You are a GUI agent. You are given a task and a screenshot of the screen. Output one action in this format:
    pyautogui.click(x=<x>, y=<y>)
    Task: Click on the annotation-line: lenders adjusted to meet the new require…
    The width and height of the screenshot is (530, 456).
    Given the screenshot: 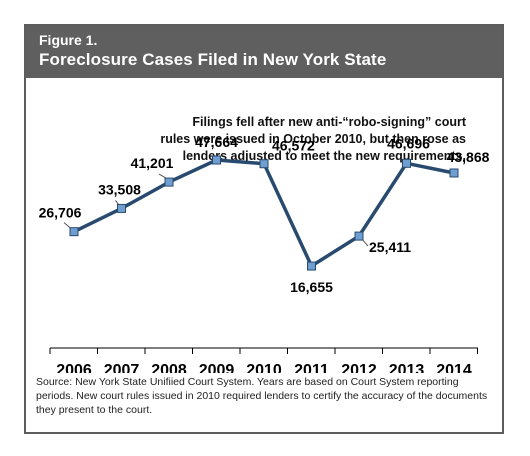 What is the action you would take?
    pyautogui.click(x=324, y=156)
    